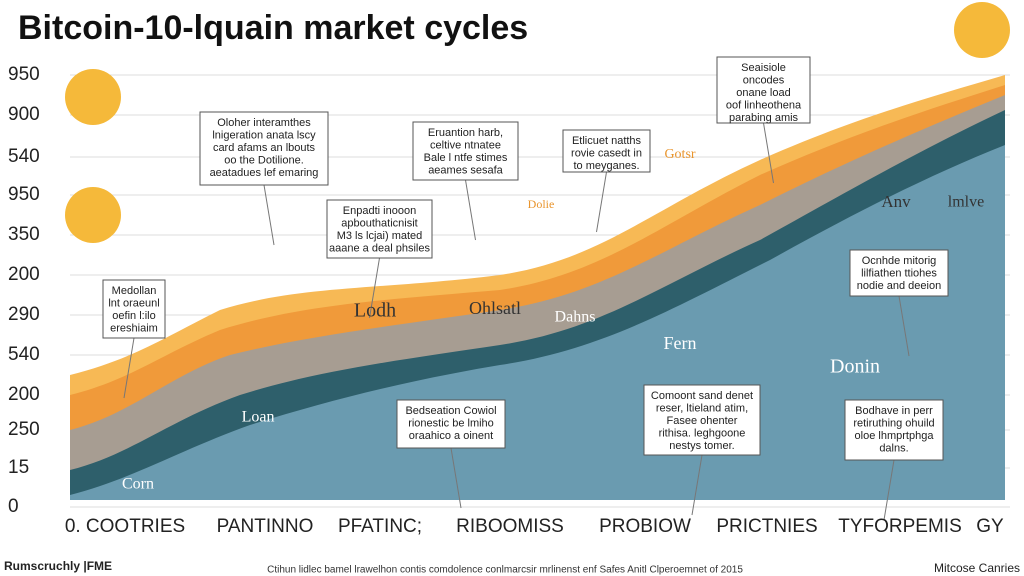 This screenshot has width=1024, height=576. What do you see at coordinates (893, 448) in the screenshot?
I see `note-line: dalns.` at bounding box center [893, 448].